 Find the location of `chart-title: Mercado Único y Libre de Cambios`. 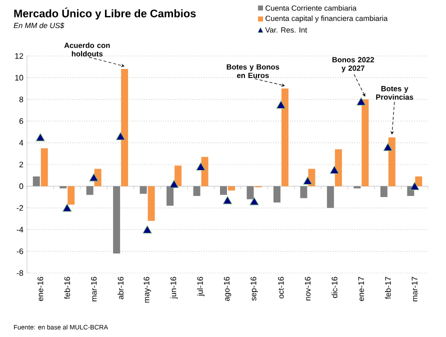

chart-title: Mercado Único y Libre de Cambios is located at coordinates (105, 14).